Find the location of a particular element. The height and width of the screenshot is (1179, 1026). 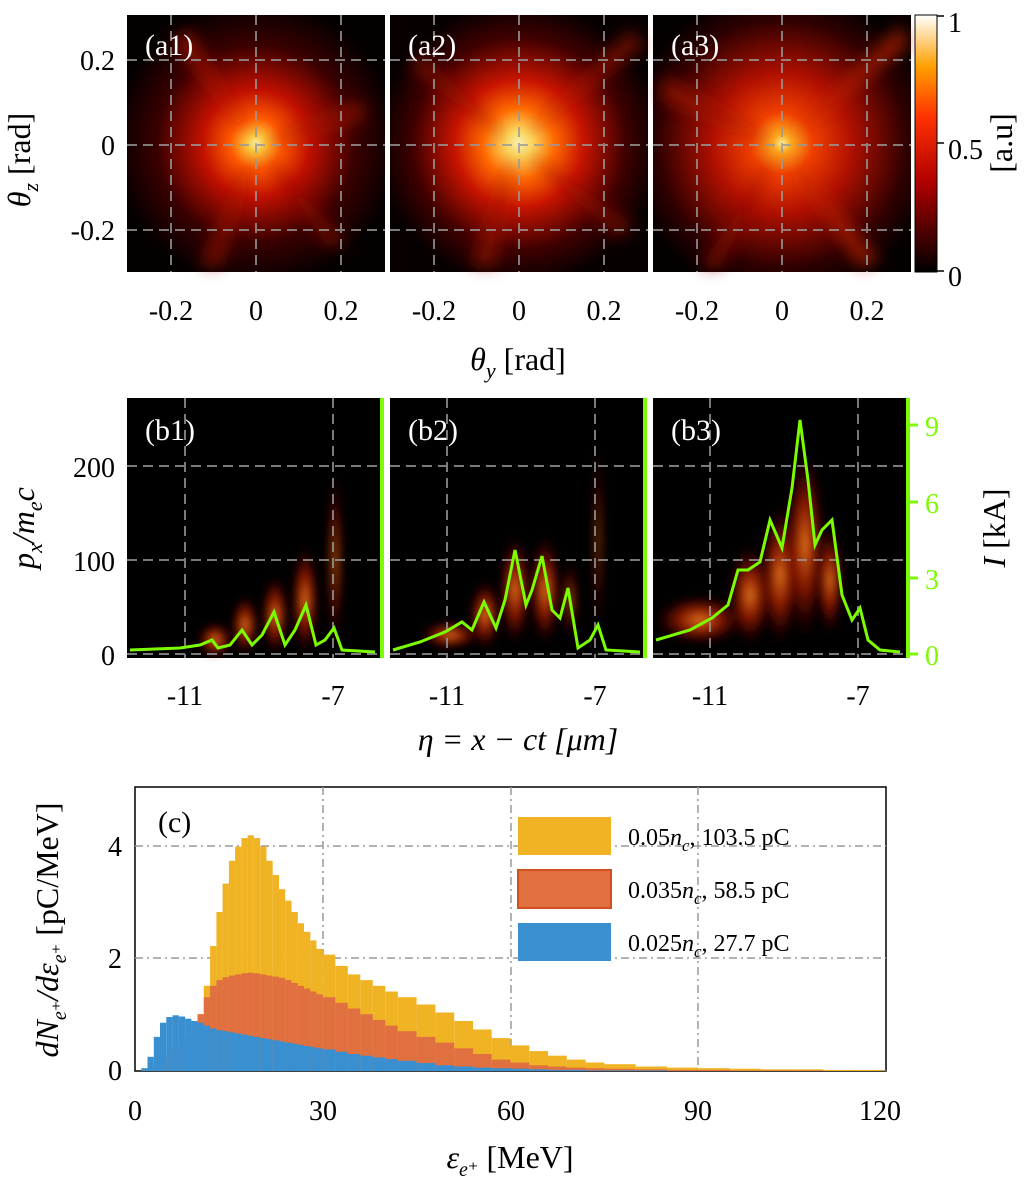

b-xticks: -11 -7 -11 -7 -11 -7 is located at coordinates (518, 696).